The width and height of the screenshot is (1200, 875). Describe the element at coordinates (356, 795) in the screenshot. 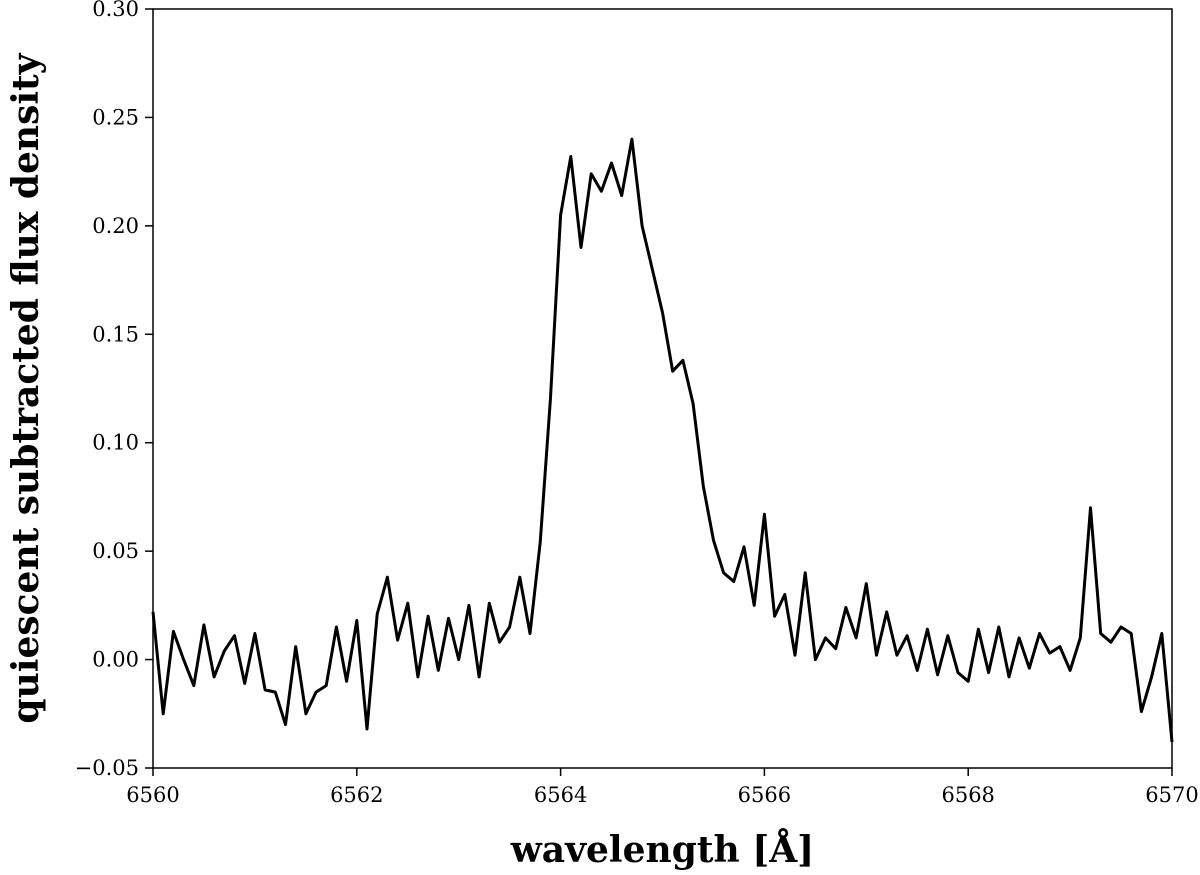

I see `x-tick-label: 6562` at that location.